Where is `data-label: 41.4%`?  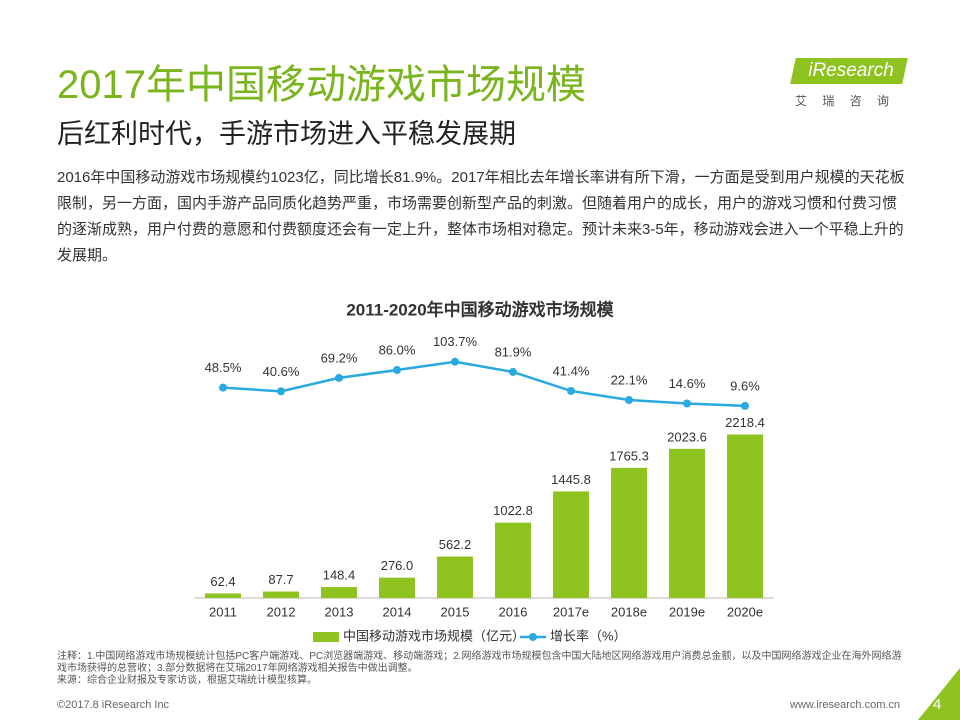
data-label: 41.4% is located at coordinates (571, 370).